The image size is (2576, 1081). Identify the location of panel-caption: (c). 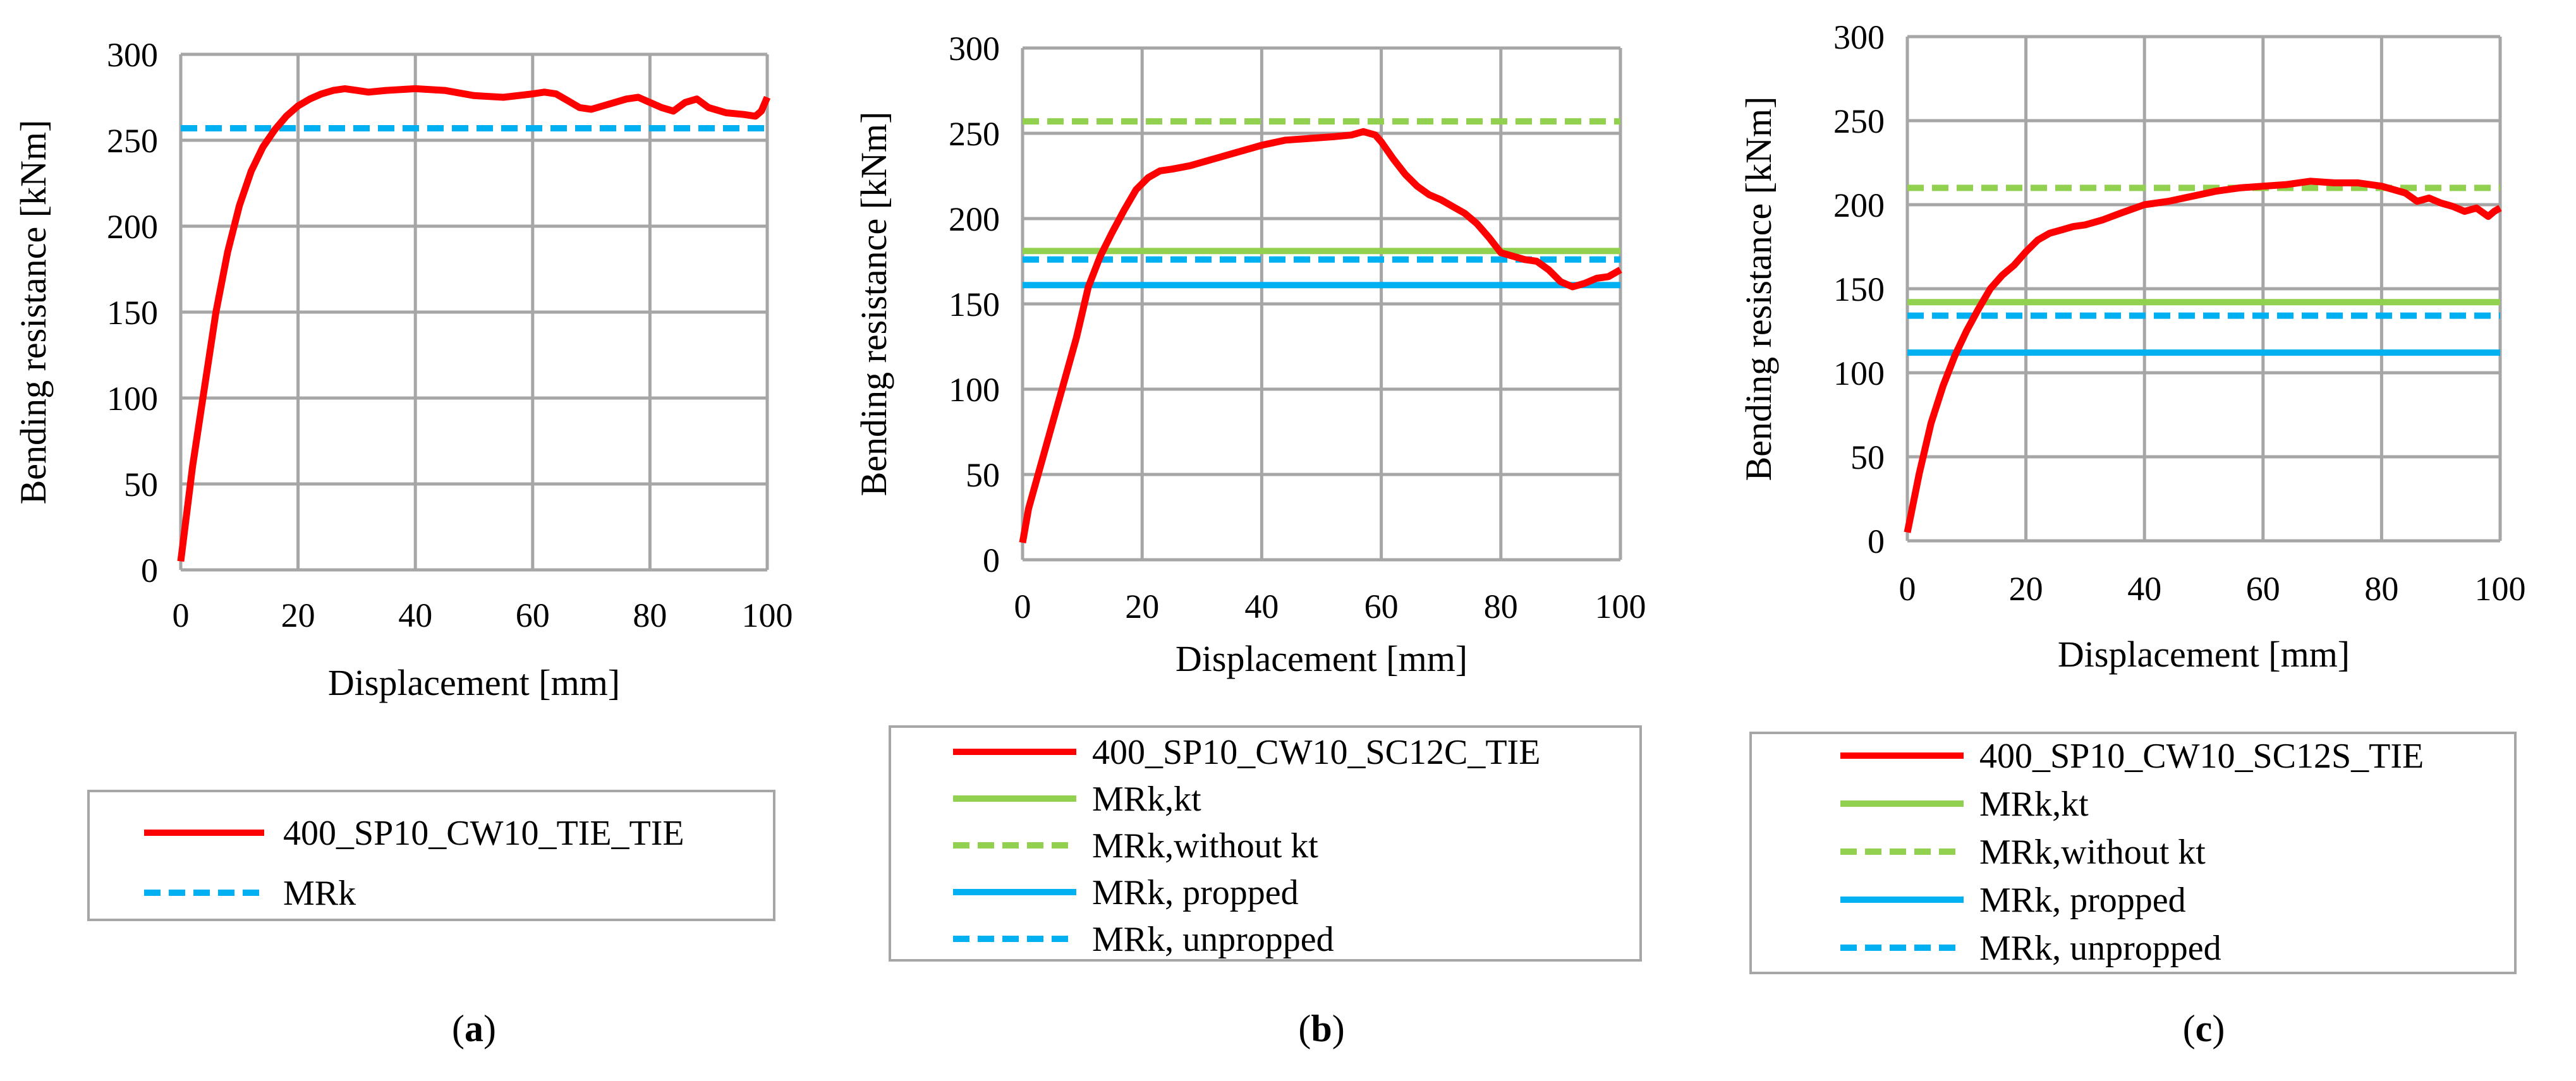
(2204, 1028).